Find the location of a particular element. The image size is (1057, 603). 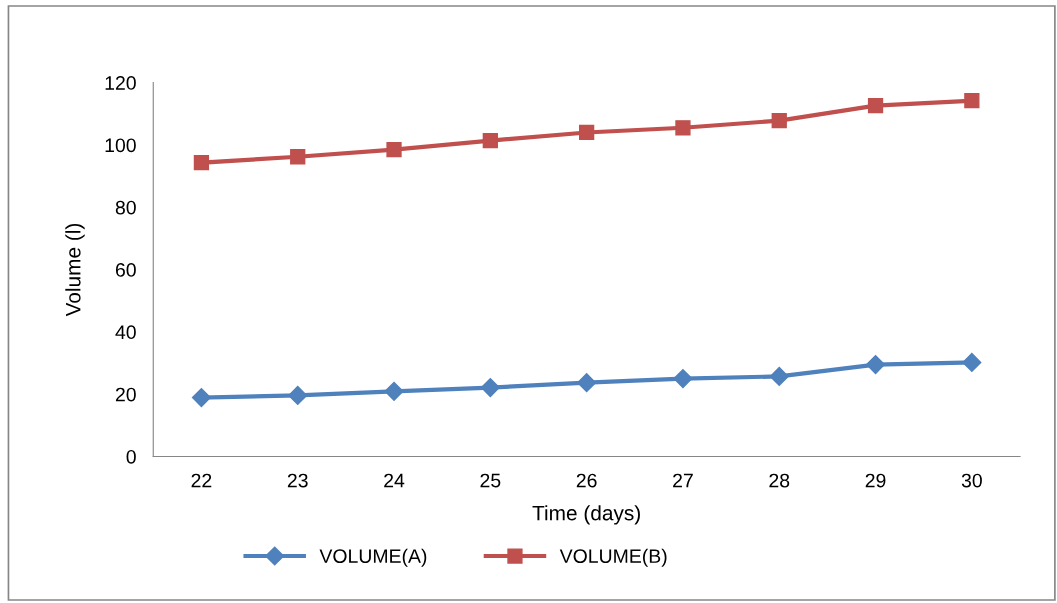

y-tick-label: 20 is located at coordinates (125, 394).